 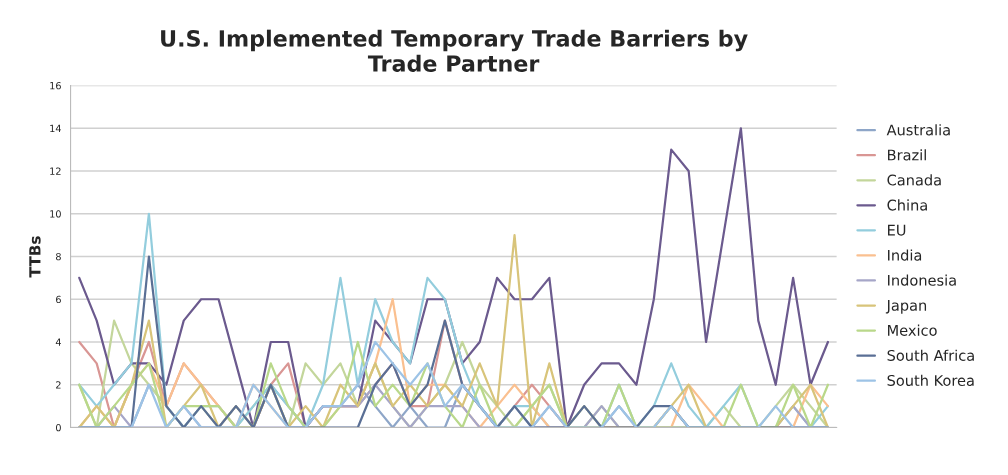 What do you see at coordinates (907, 155) in the screenshot?
I see `legend-label: Brazil` at bounding box center [907, 155].